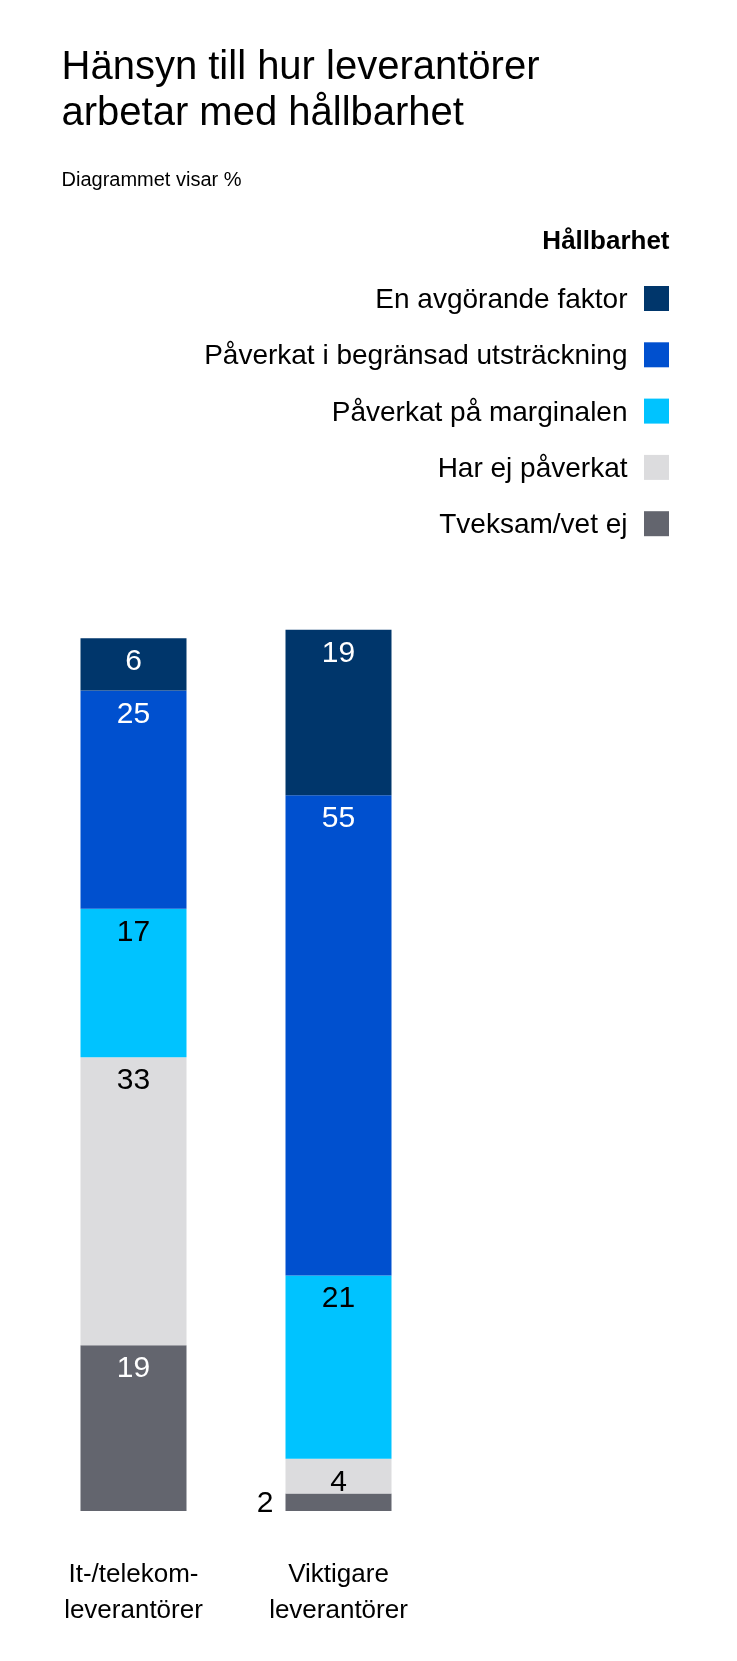  Describe the element at coordinates (265, 1502) in the screenshot. I see `data-label: 2` at that location.